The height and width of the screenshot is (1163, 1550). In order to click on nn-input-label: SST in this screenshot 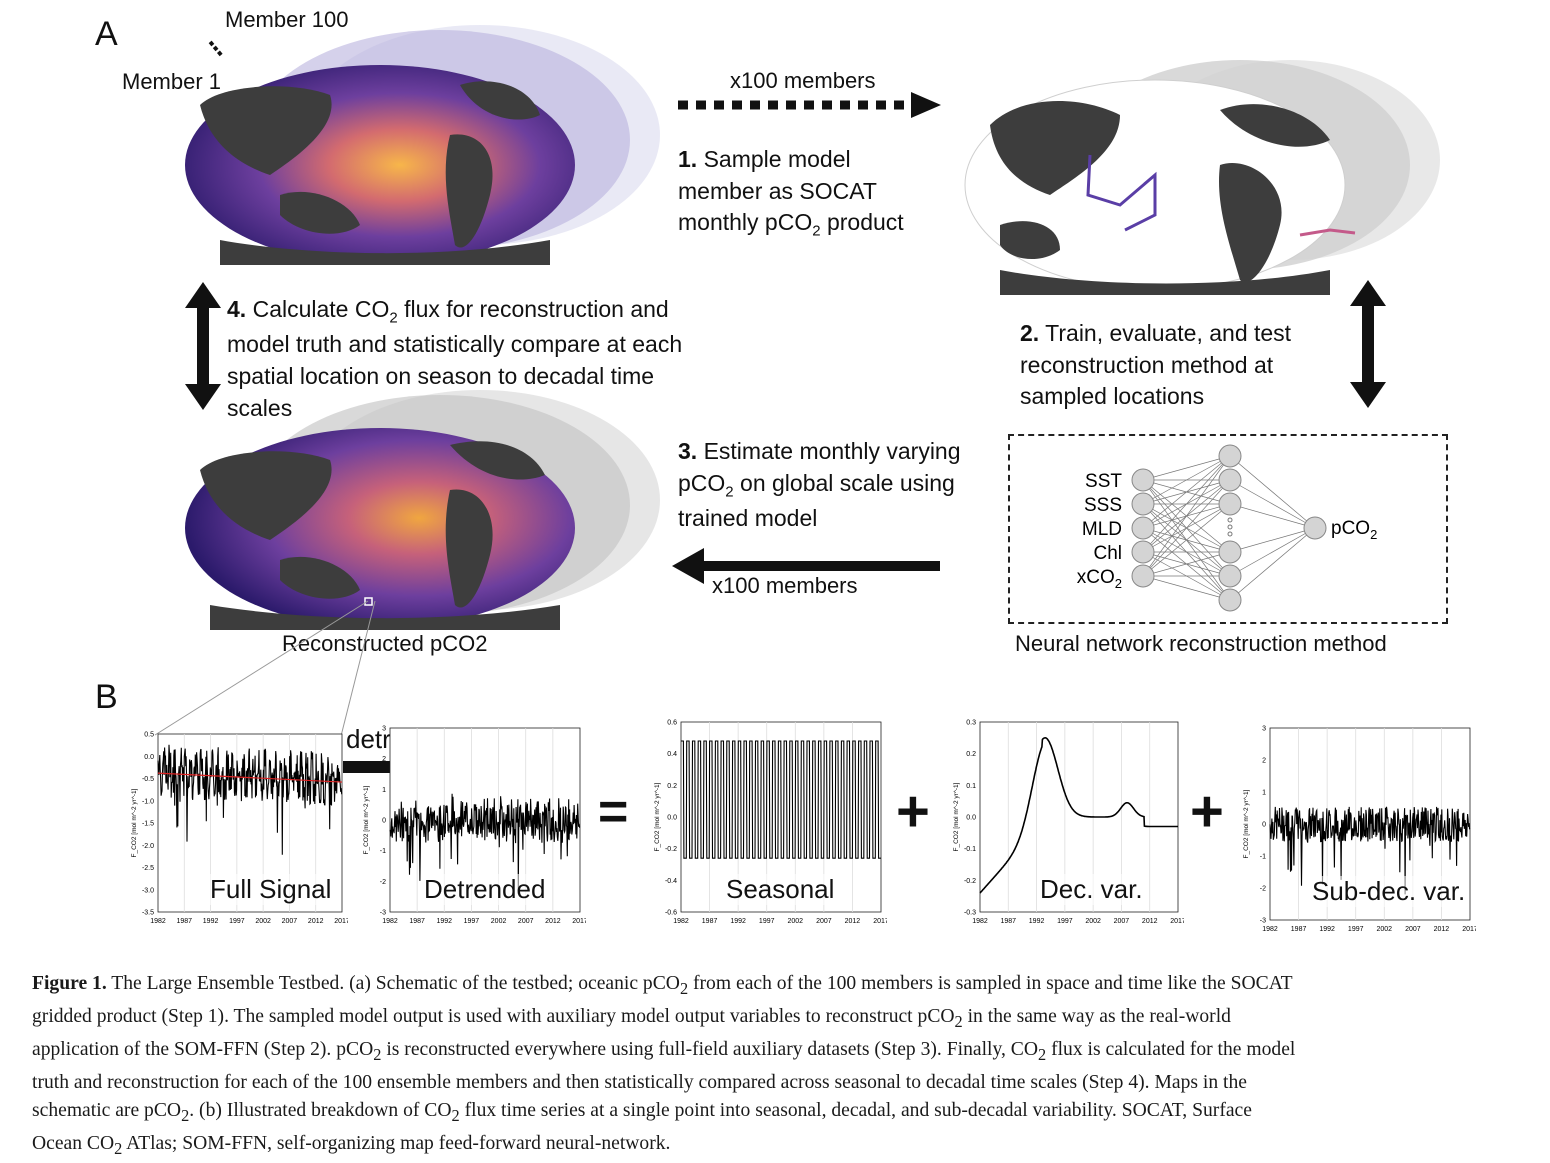, I will do `click(1103, 481)`.